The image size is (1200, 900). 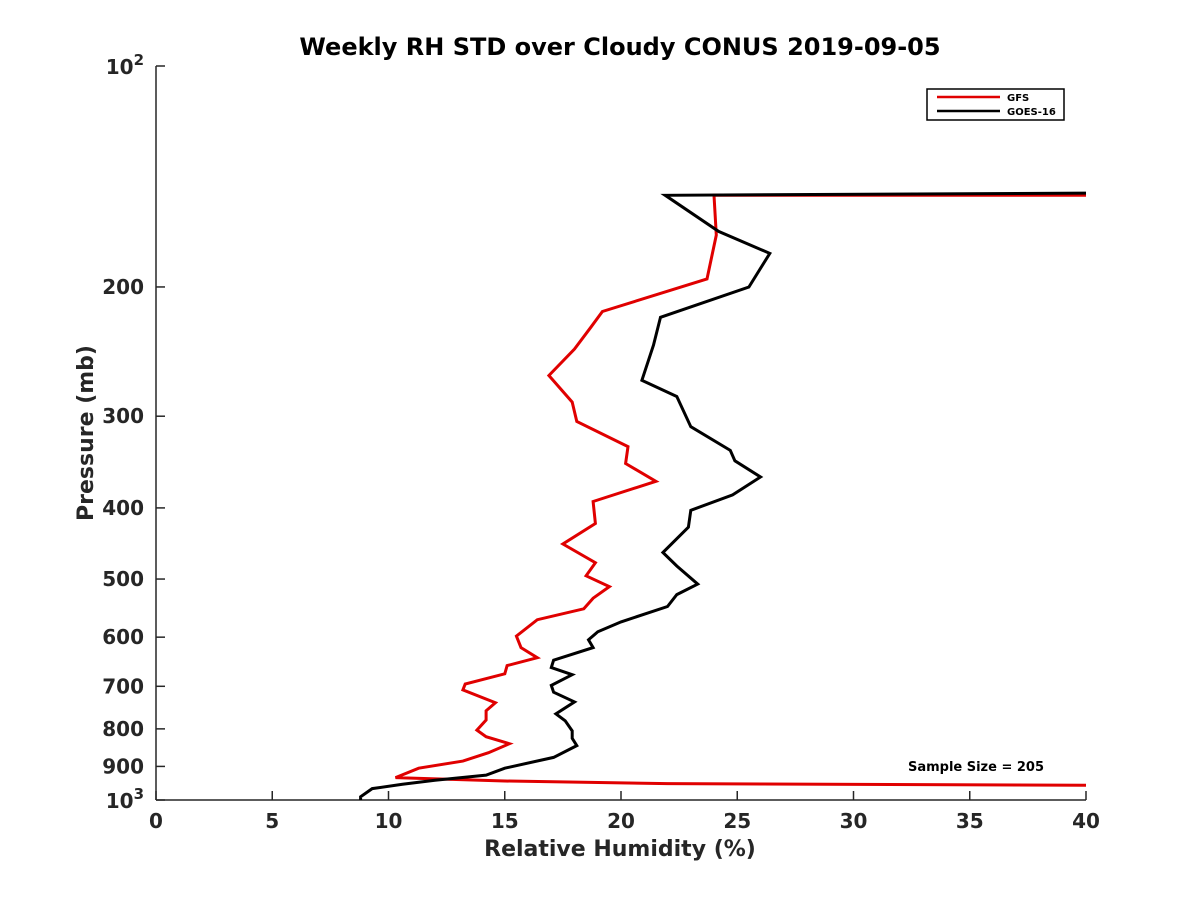 I want to click on y-tick-label: 500, so click(x=123, y=579).